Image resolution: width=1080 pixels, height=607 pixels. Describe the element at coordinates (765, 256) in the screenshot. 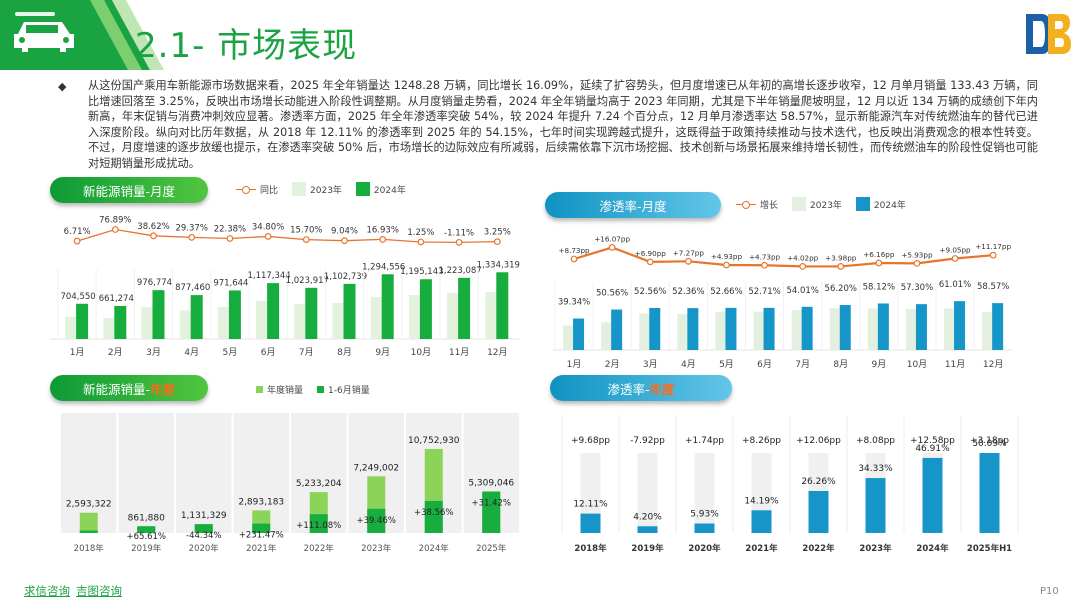

I see `growth-label: +4.73pp` at that location.